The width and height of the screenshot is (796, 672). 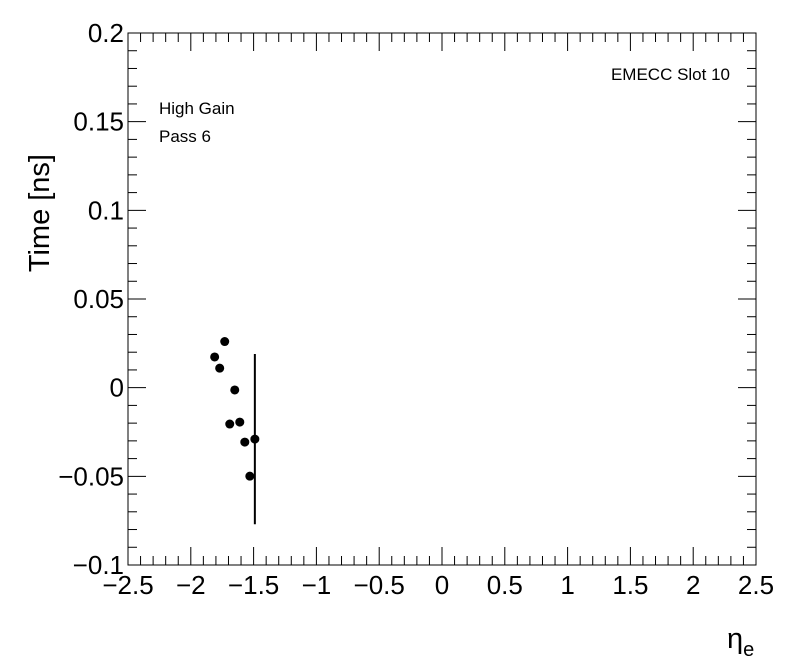 I want to click on y-tick-label: 0, so click(x=117, y=388).